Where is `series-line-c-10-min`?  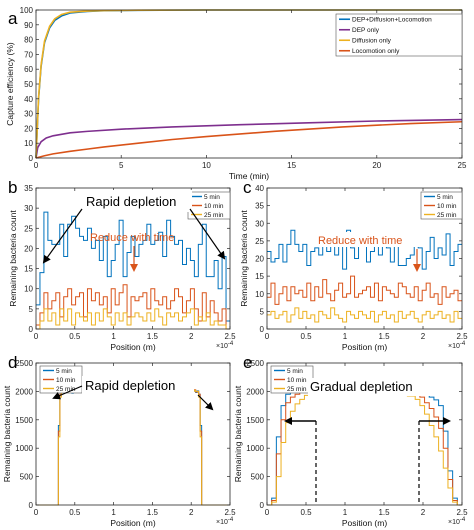 series-line-c-10-min is located at coordinates (364, 290).